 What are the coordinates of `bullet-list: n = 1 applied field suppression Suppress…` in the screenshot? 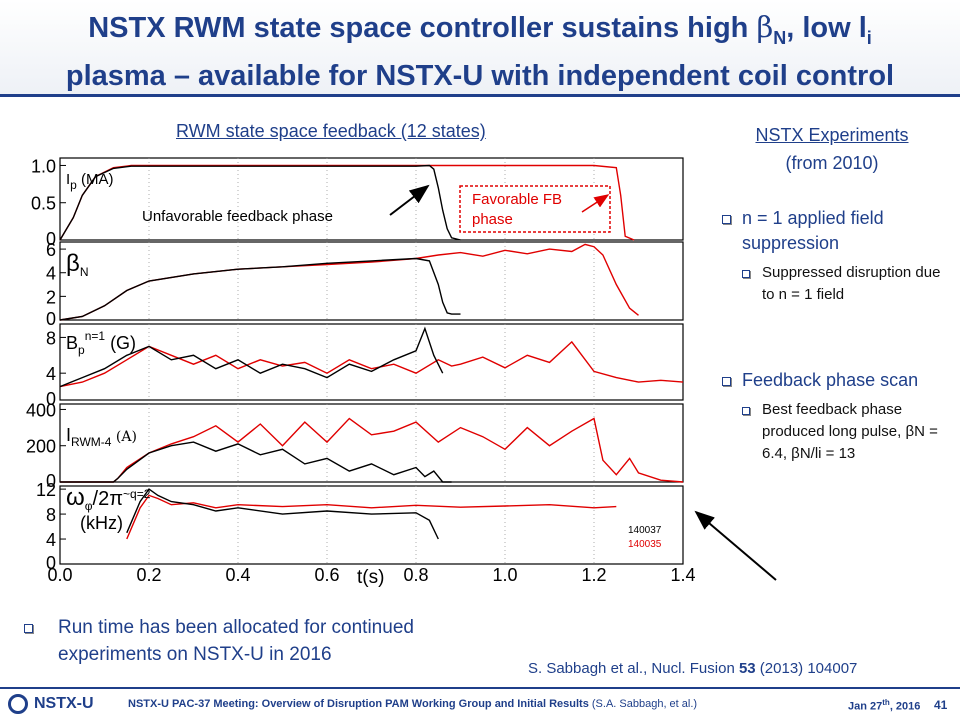 It's located at (838, 335).